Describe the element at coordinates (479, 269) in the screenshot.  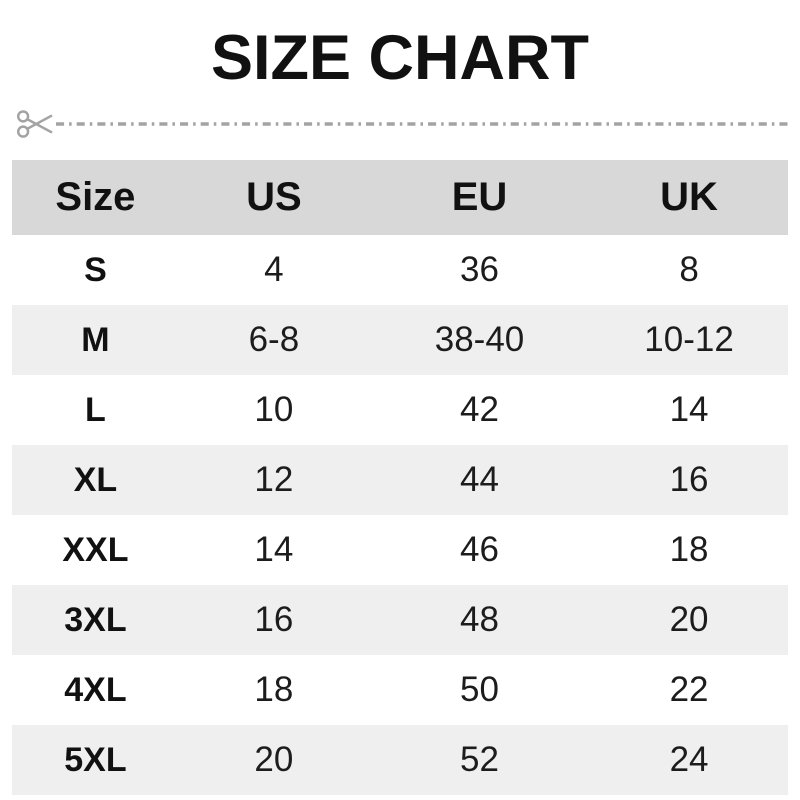
I see `eu-cell: 36` at that location.